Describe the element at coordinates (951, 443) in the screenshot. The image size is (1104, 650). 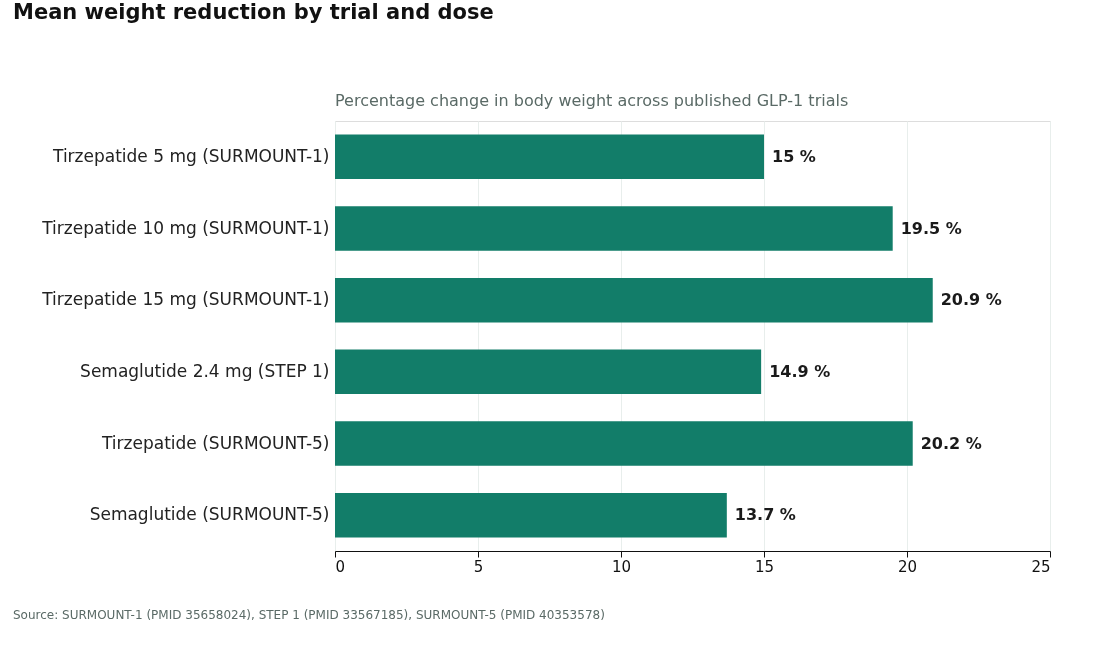
I see `data-label: 20.2 %` at that location.